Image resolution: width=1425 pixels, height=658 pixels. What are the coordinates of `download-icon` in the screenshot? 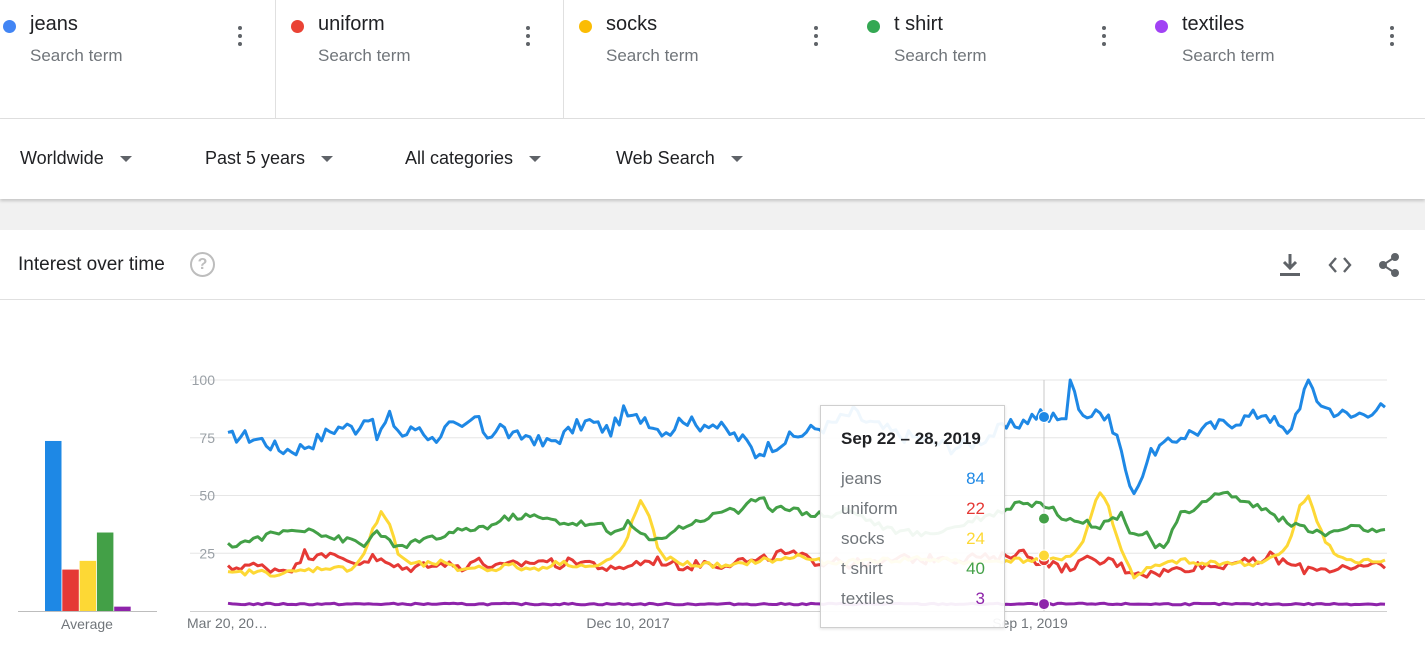 It's located at (1290, 265).